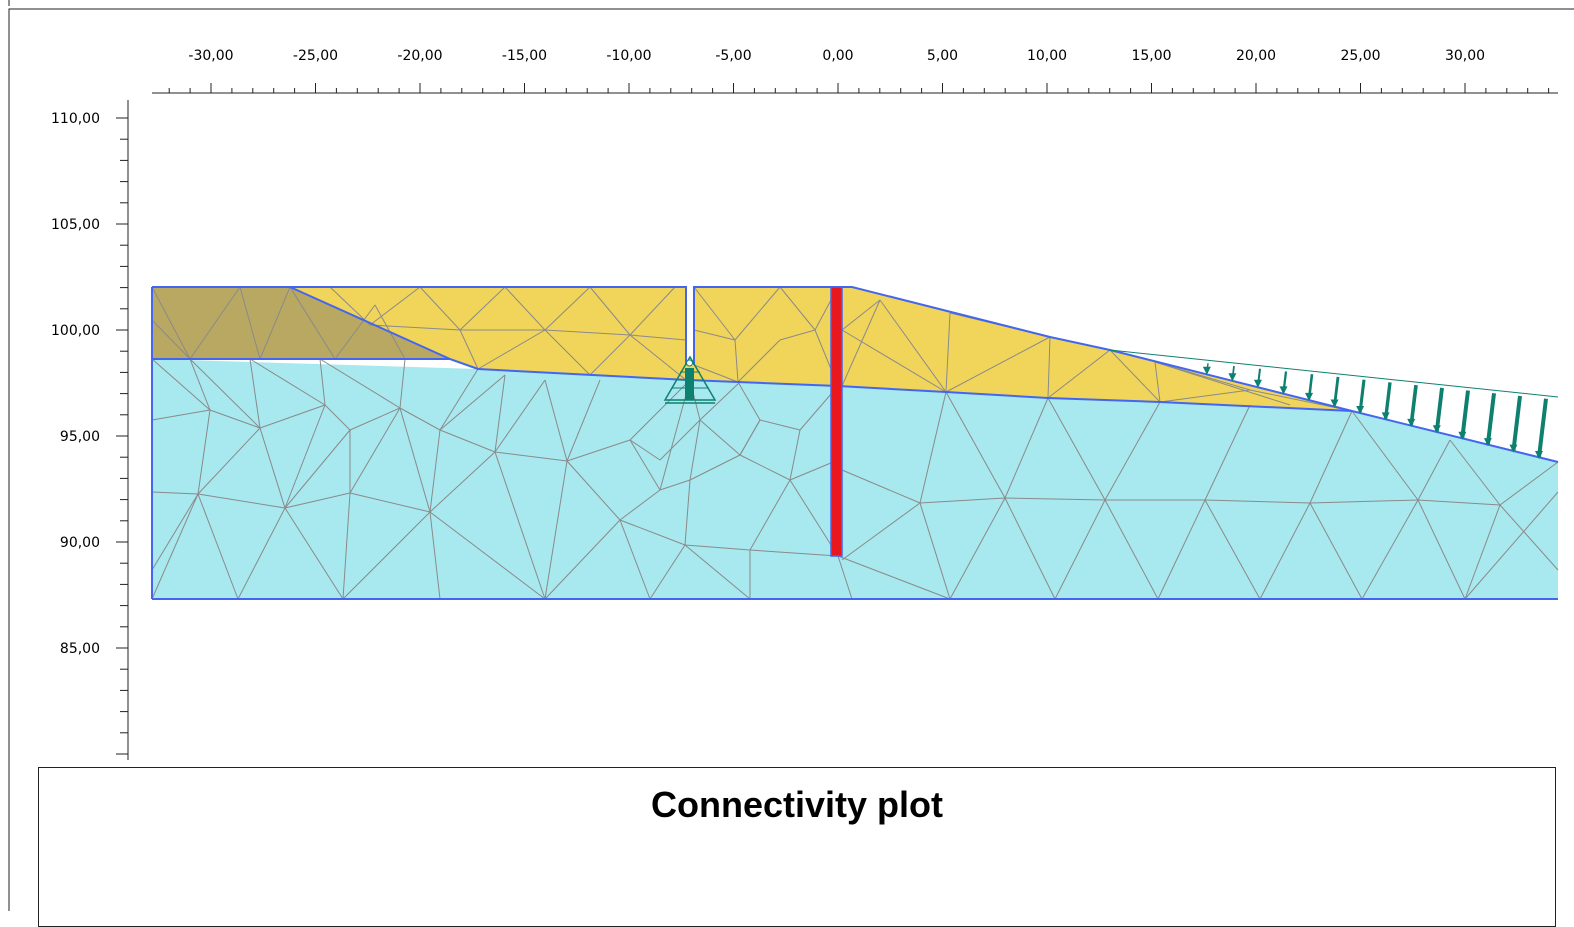 The image size is (1574, 927). Describe the element at coordinates (75, 384) in the screenshot. I see `y-axis-labels: 110,00 105,00 100,00 95,00 90,00 85,00` at that location.